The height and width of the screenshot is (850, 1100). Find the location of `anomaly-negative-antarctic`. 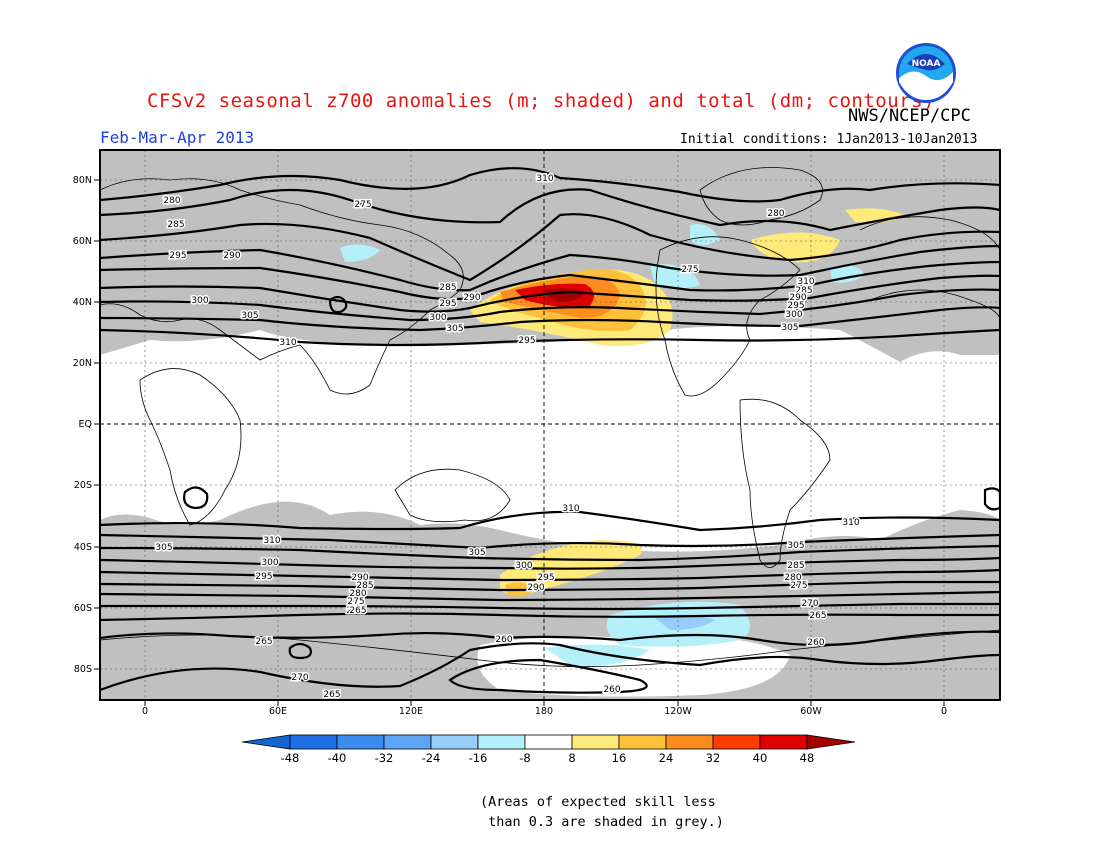

anomaly-negative-antarctic is located at coordinates (597, 655).